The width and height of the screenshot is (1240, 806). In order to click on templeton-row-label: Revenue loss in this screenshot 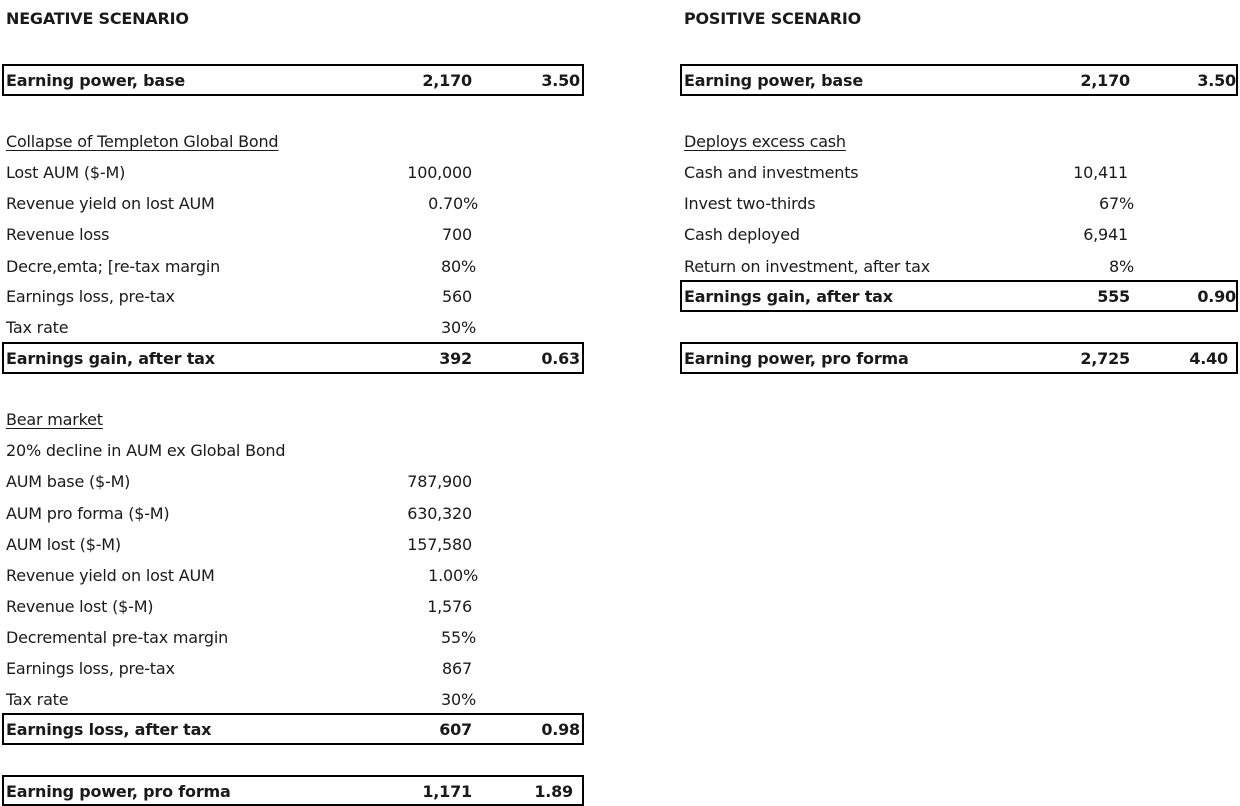, I will do `click(58, 234)`.